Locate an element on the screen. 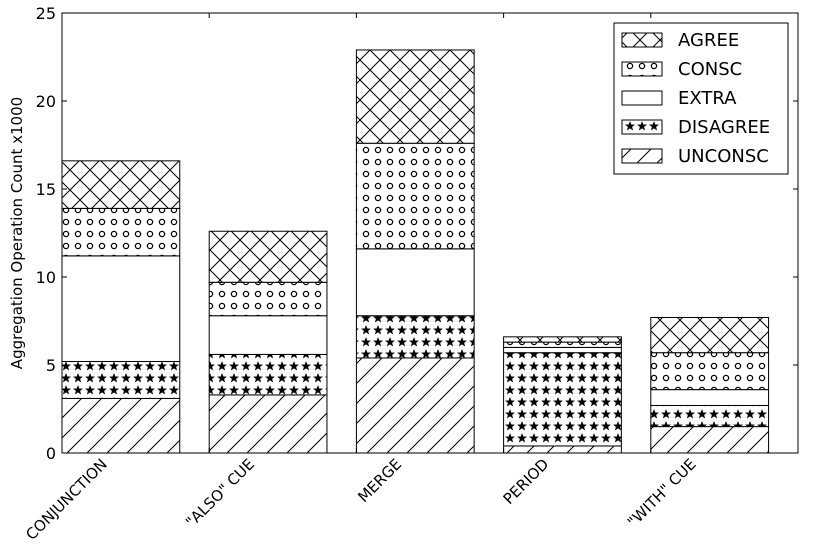 The image size is (816, 555). legend-label-unconsc: UNCONSC is located at coordinates (723, 156).